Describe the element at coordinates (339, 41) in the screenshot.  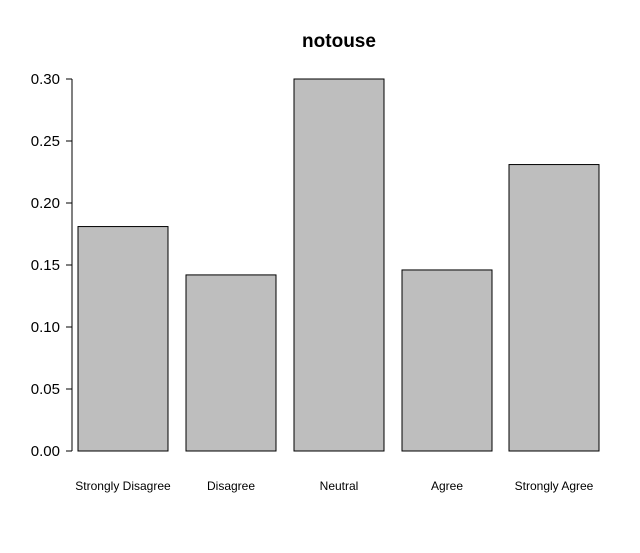
I see `chart-title: notouse` at that location.